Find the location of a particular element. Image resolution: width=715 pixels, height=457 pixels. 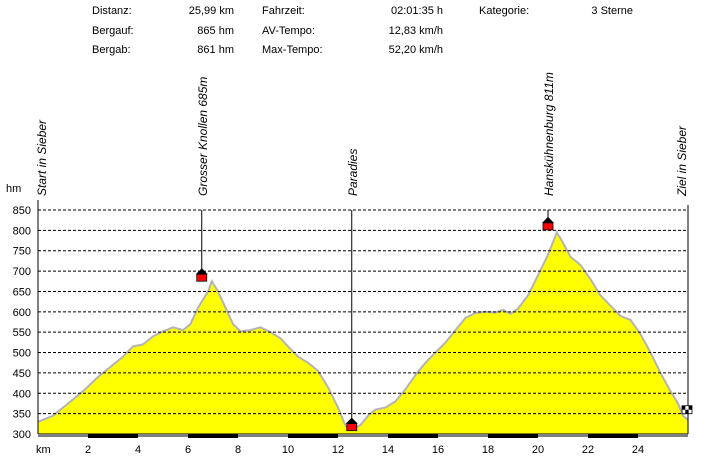

y-tick-label: 400 is located at coordinates (22, 394).